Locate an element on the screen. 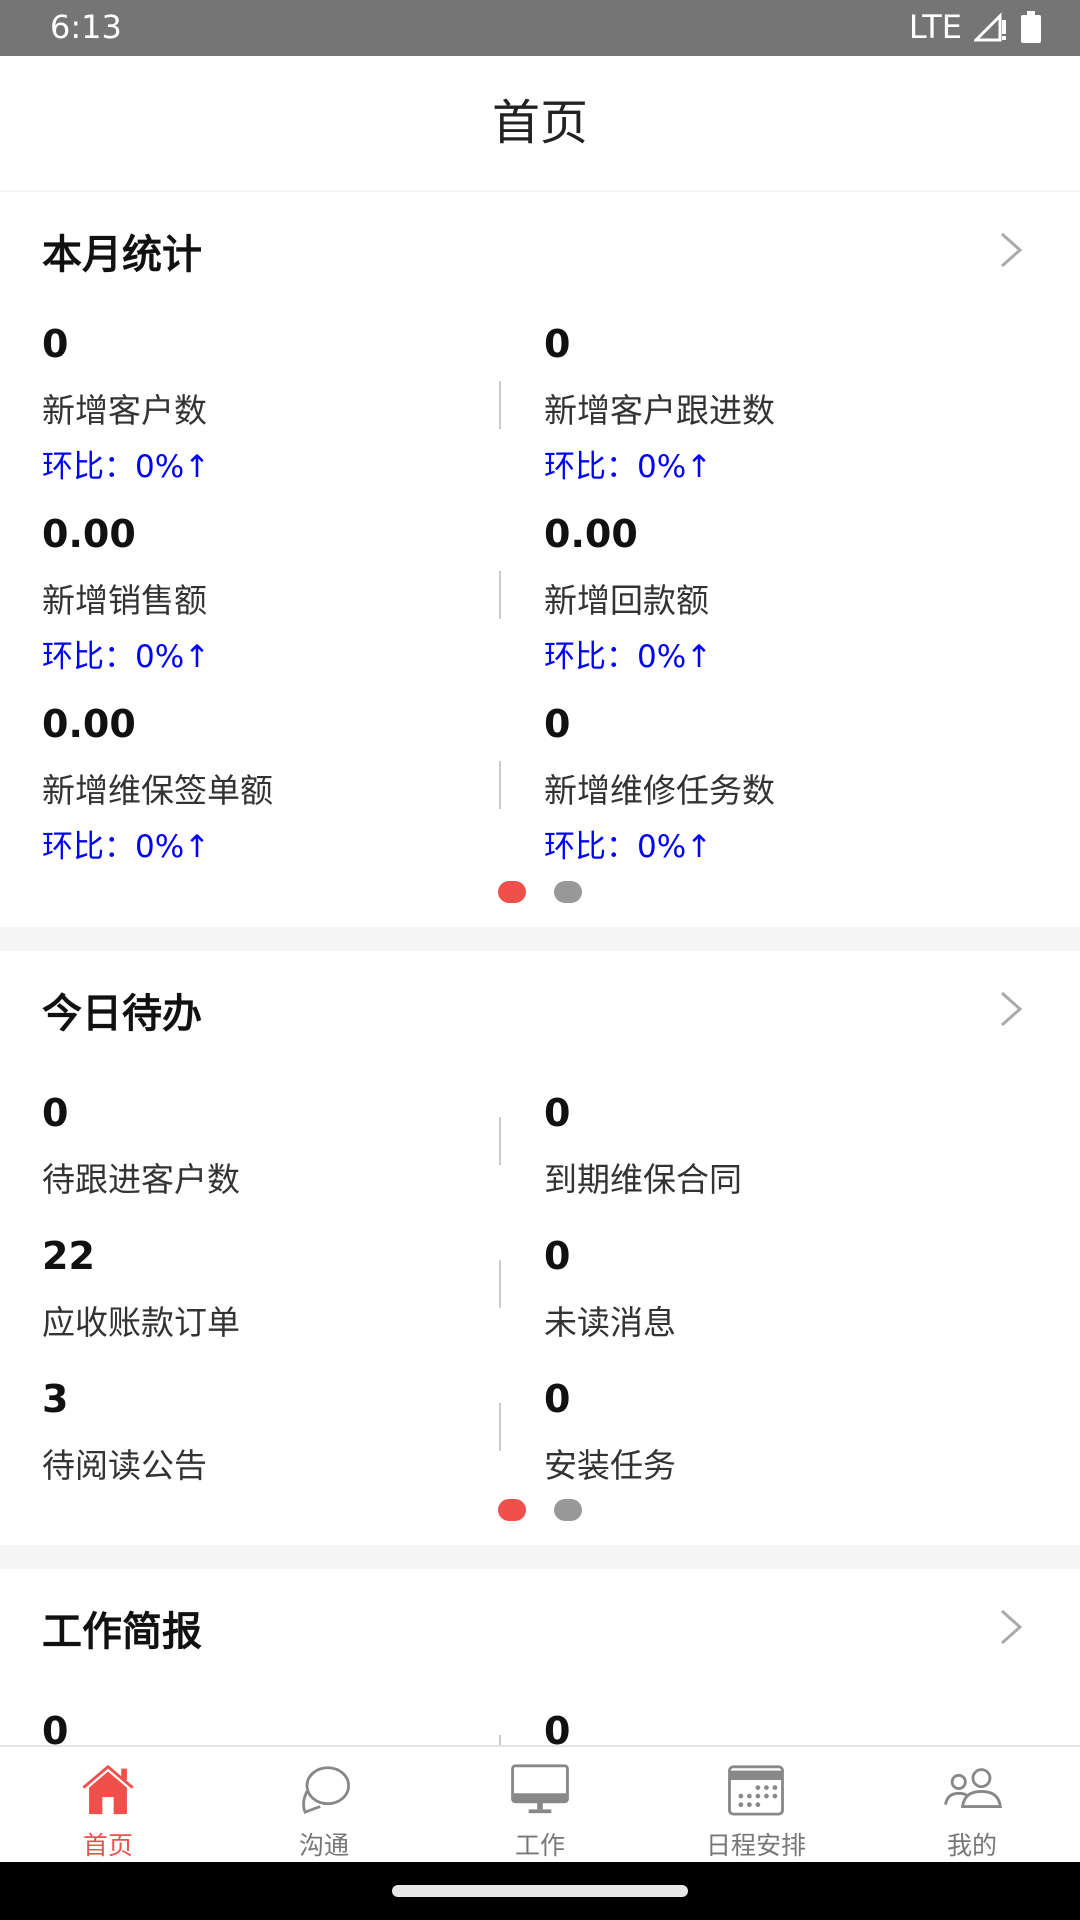 This screenshot has width=1080, height=1920. home-gesture-handle is located at coordinates (540, 1891).